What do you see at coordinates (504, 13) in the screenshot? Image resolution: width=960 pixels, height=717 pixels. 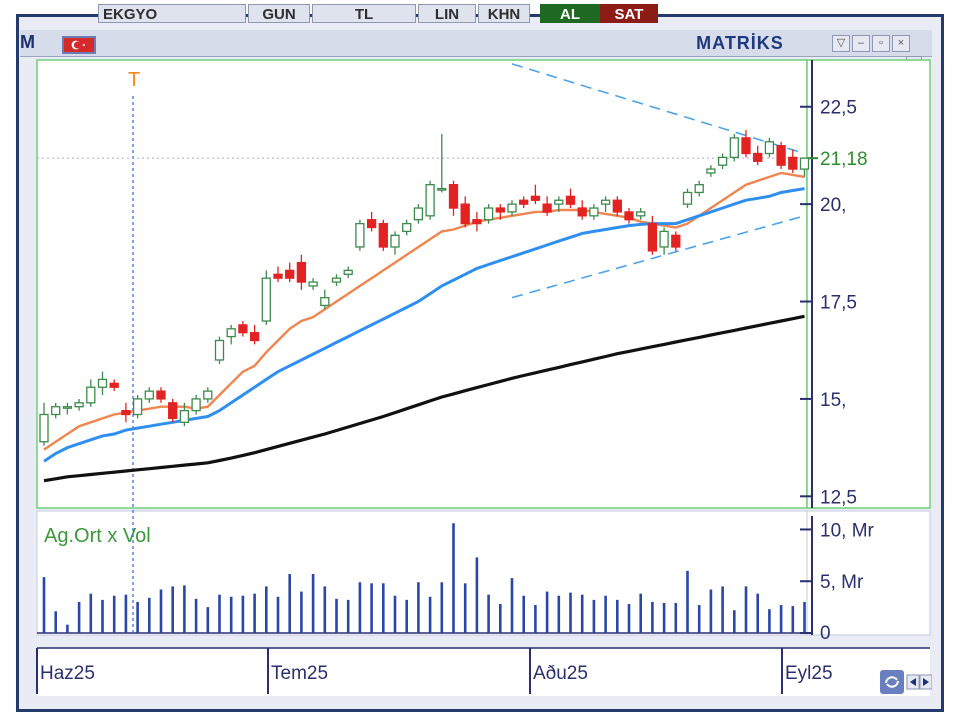 I see `khn-button: KHN` at bounding box center [504, 13].